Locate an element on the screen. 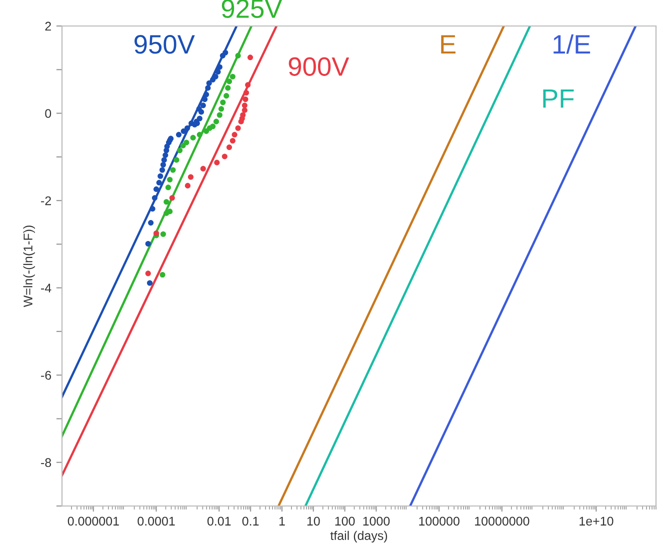 The width and height of the screenshot is (663, 555). x-axis-title: tfail (days) is located at coordinates (359, 536).